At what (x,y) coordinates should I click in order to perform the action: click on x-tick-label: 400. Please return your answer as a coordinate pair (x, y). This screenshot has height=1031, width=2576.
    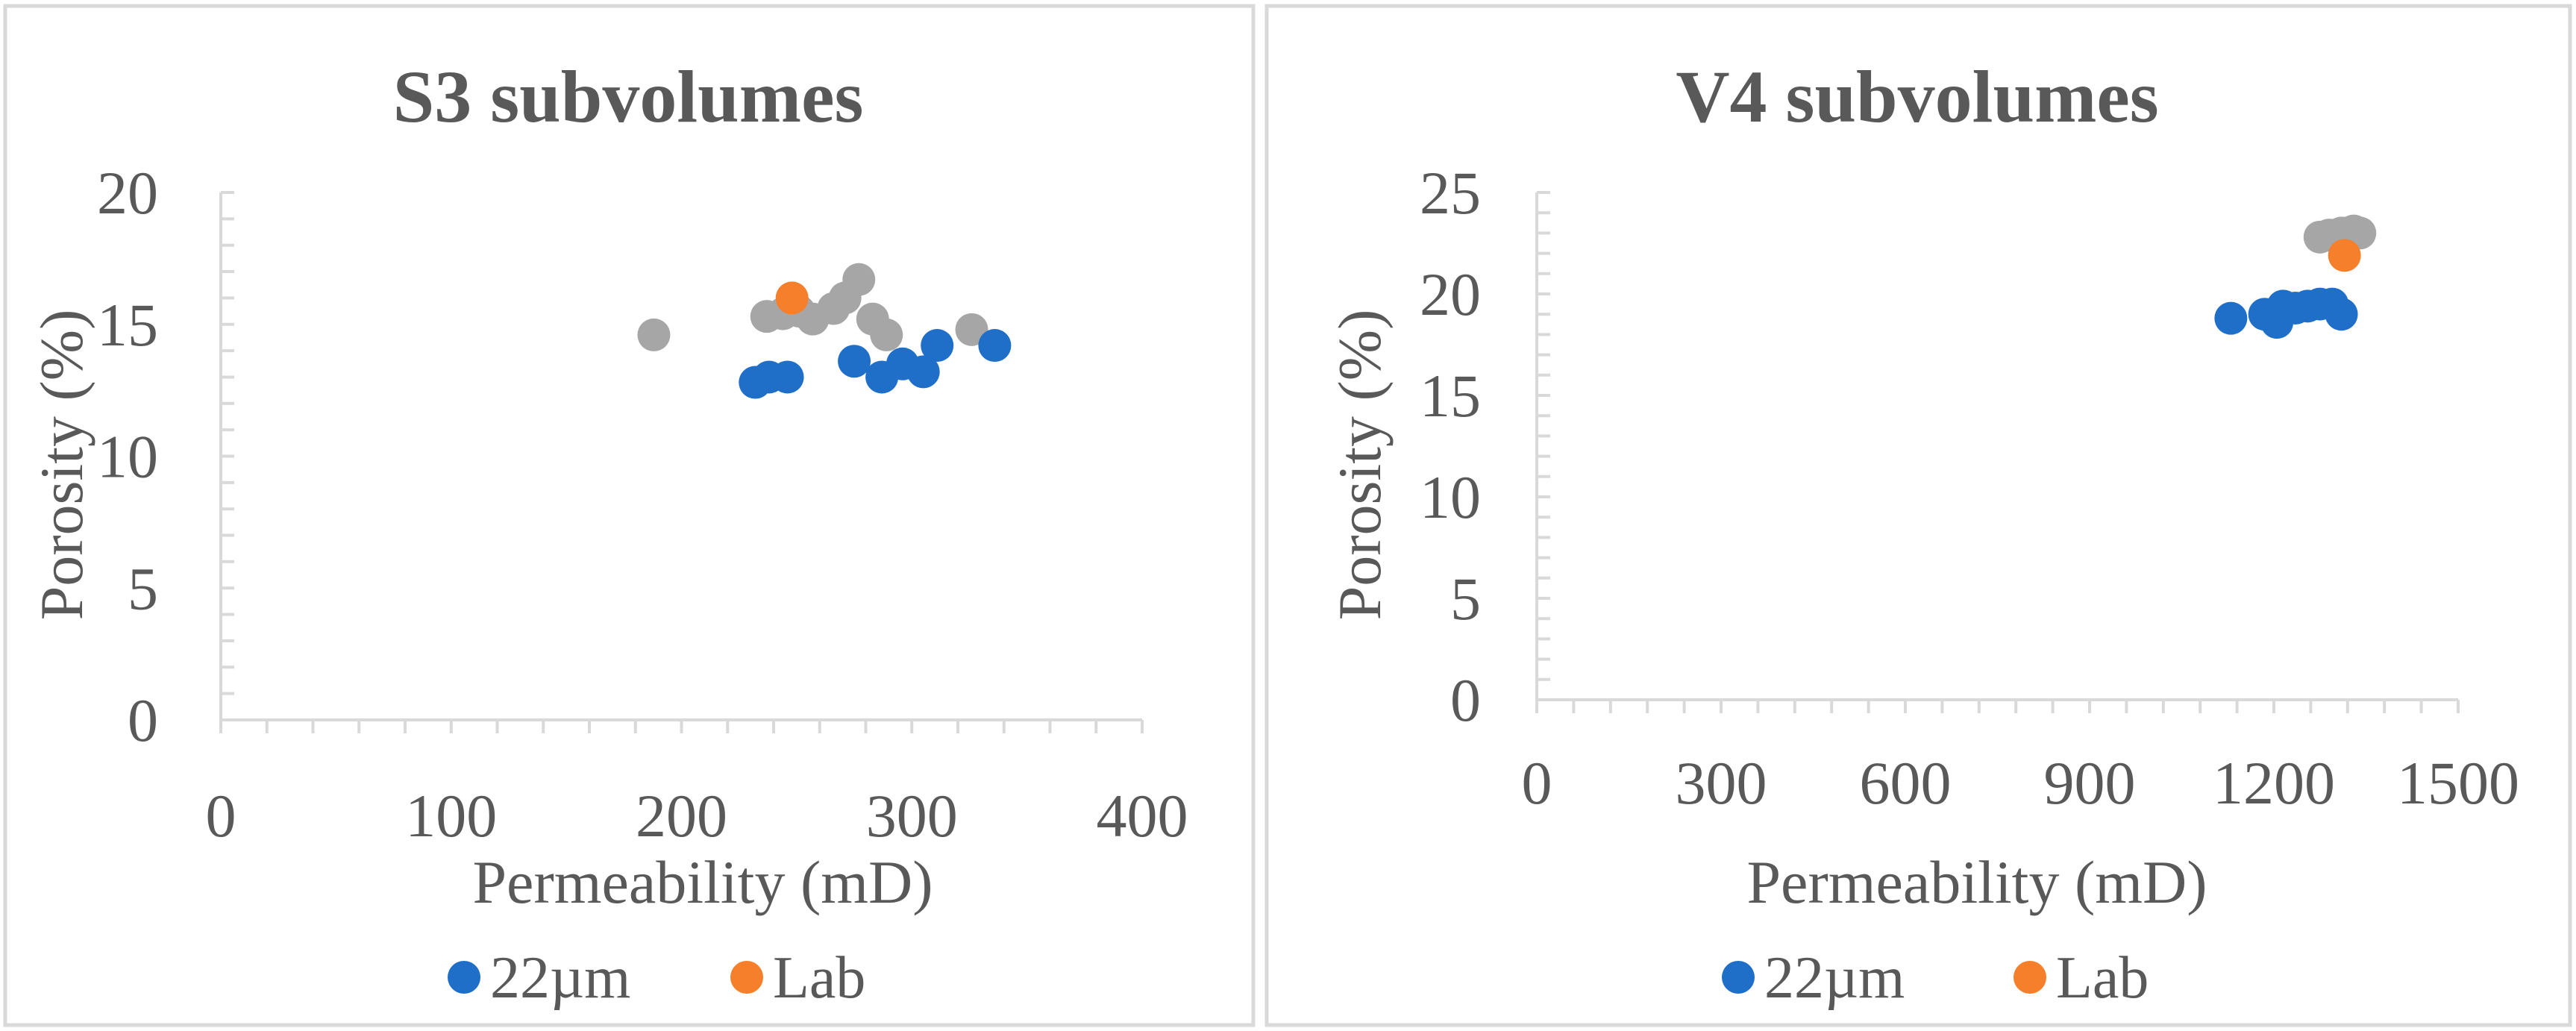
    Looking at the image, I should click on (1142, 816).